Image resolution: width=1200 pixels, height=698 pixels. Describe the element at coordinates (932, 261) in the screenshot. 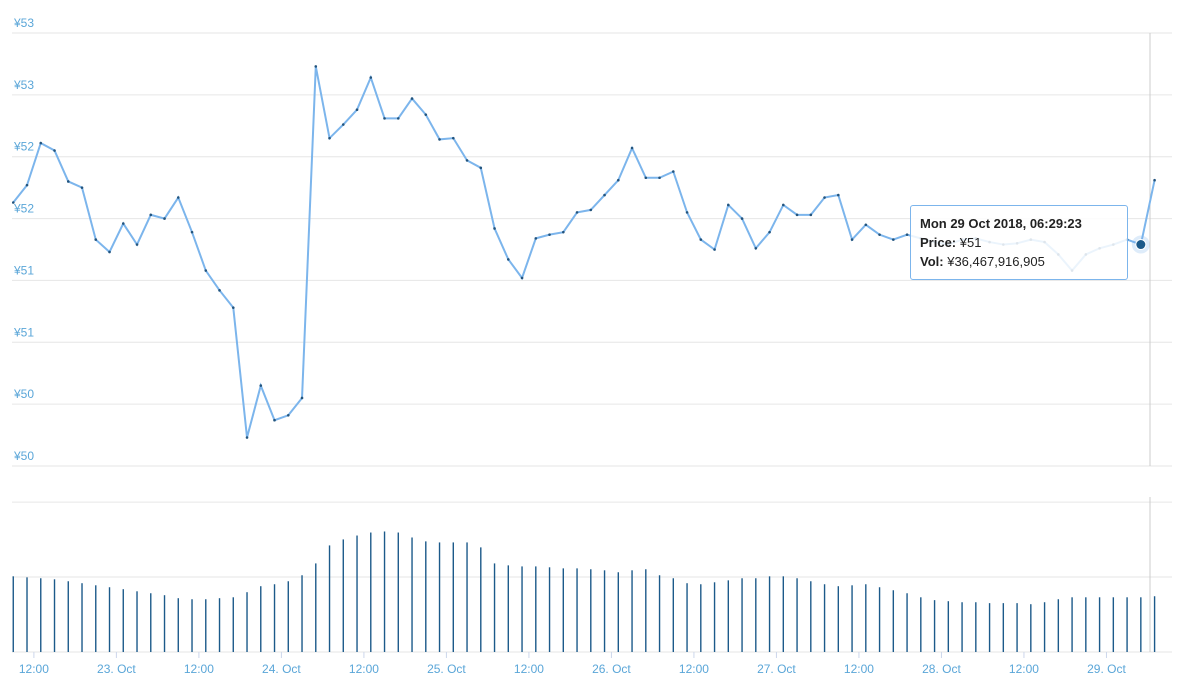

I see `vol-label: Vol:` at that location.